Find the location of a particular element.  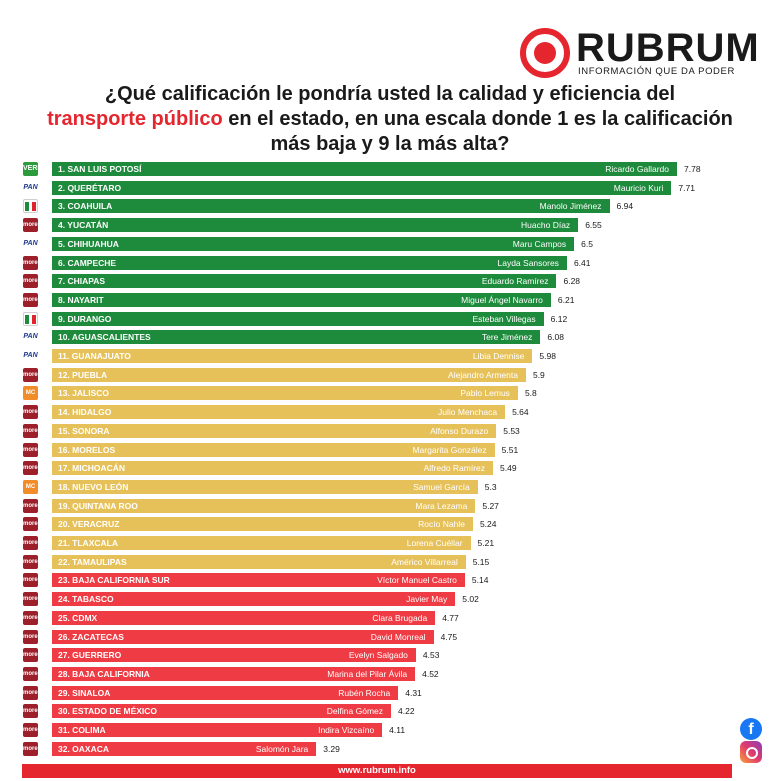

bar-value-label: 5.3 is located at coordinates (490, 486).